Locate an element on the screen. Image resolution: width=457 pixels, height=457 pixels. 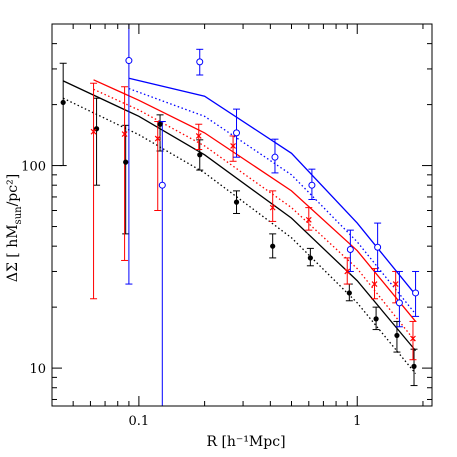
x-tick-label: 0.1 is located at coordinates (139, 421).